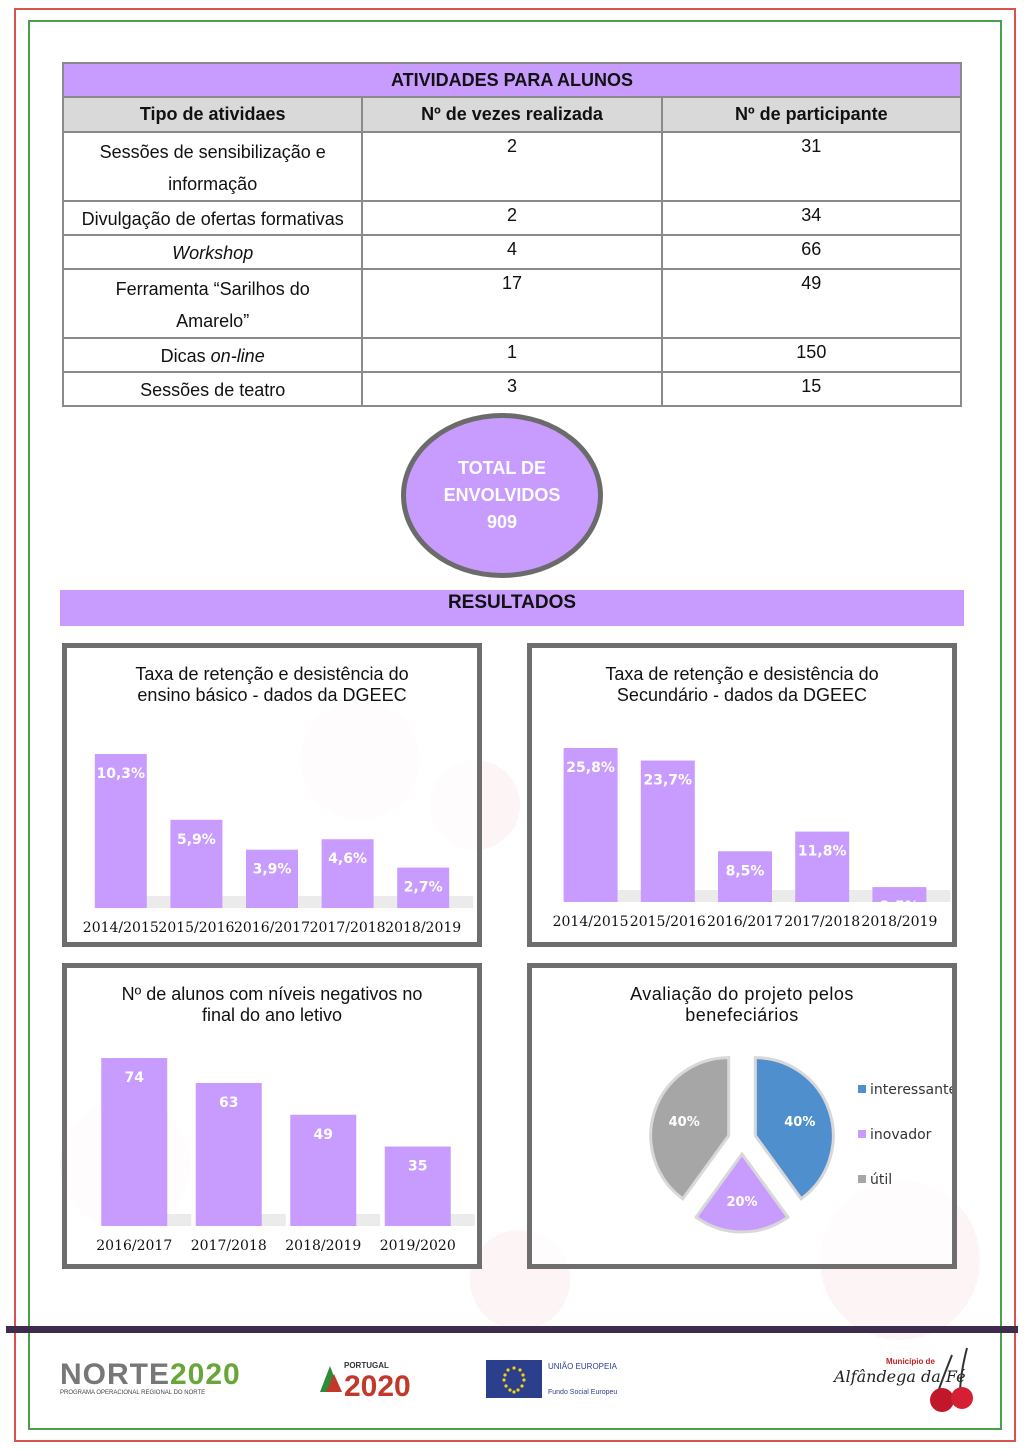 This screenshot has height=1449, width=1024. What do you see at coordinates (911, 1090) in the screenshot?
I see `legend-label: interessante` at bounding box center [911, 1090].